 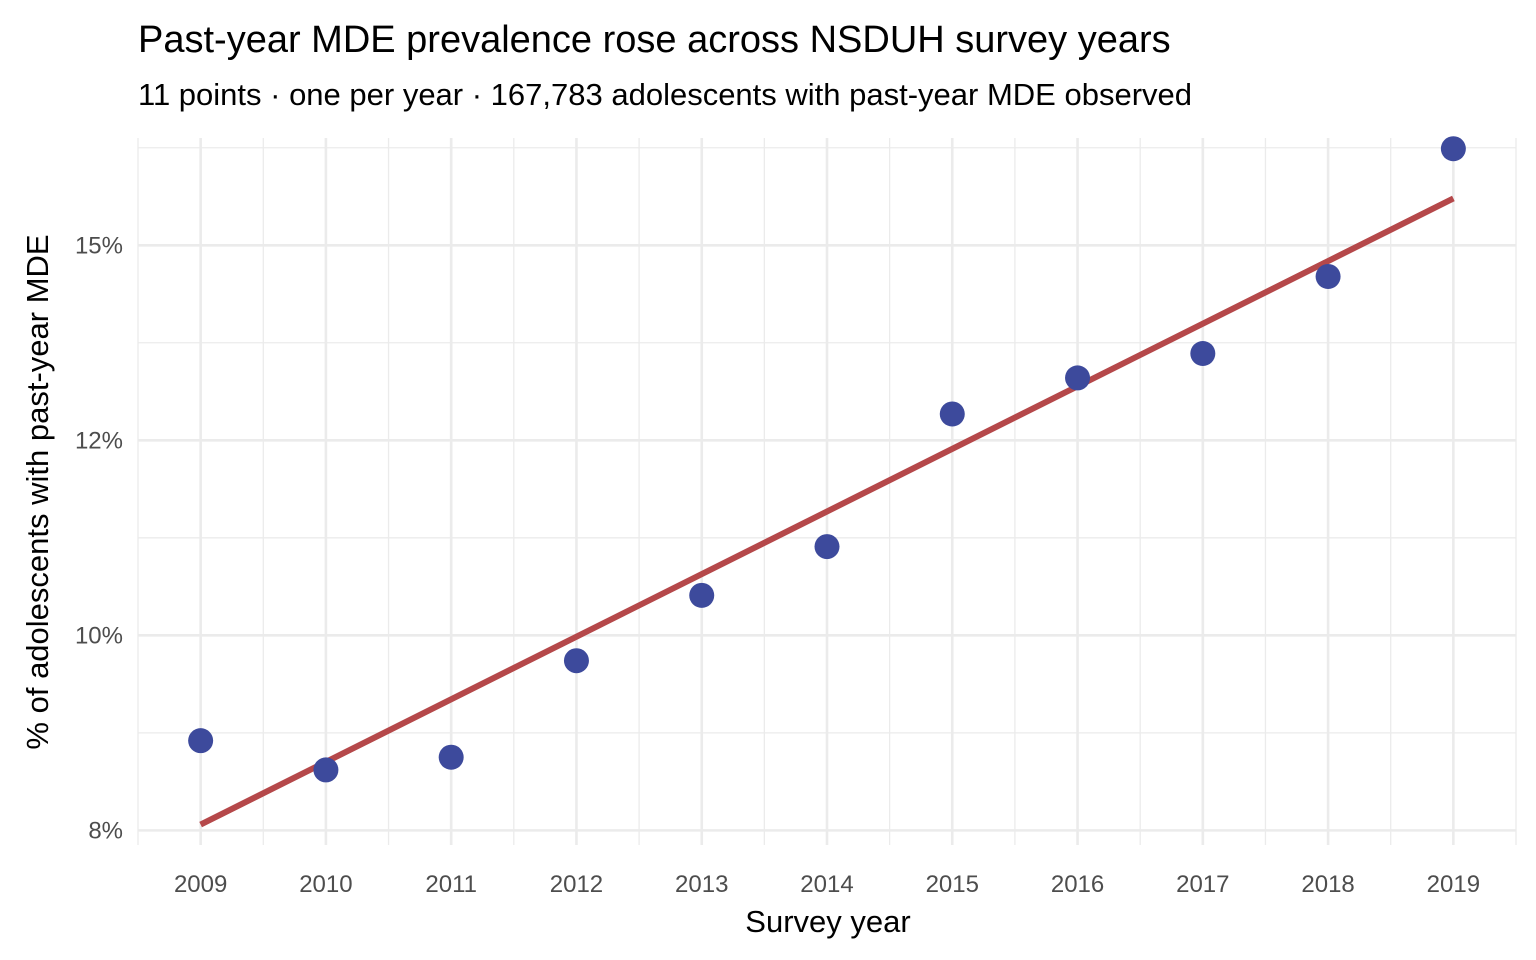 I want to click on x-tick-label: 2009, so click(x=200, y=884).